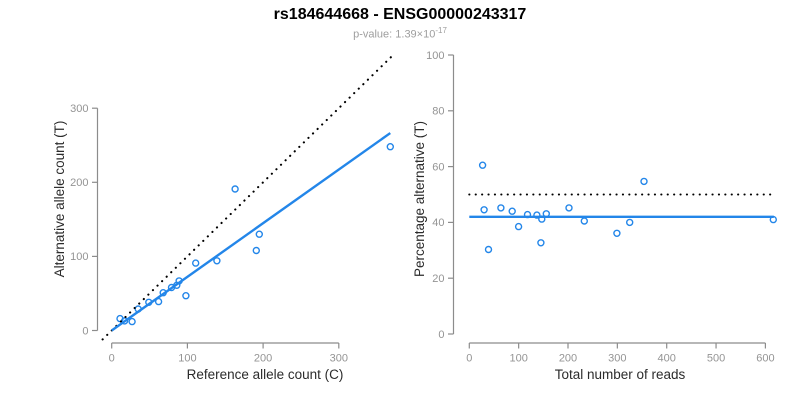 The height and width of the screenshot is (400, 800). What do you see at coordinates (438, 223) in the screenshot?
I see `y-tick-label: 40` at bounding box center [438, 223].